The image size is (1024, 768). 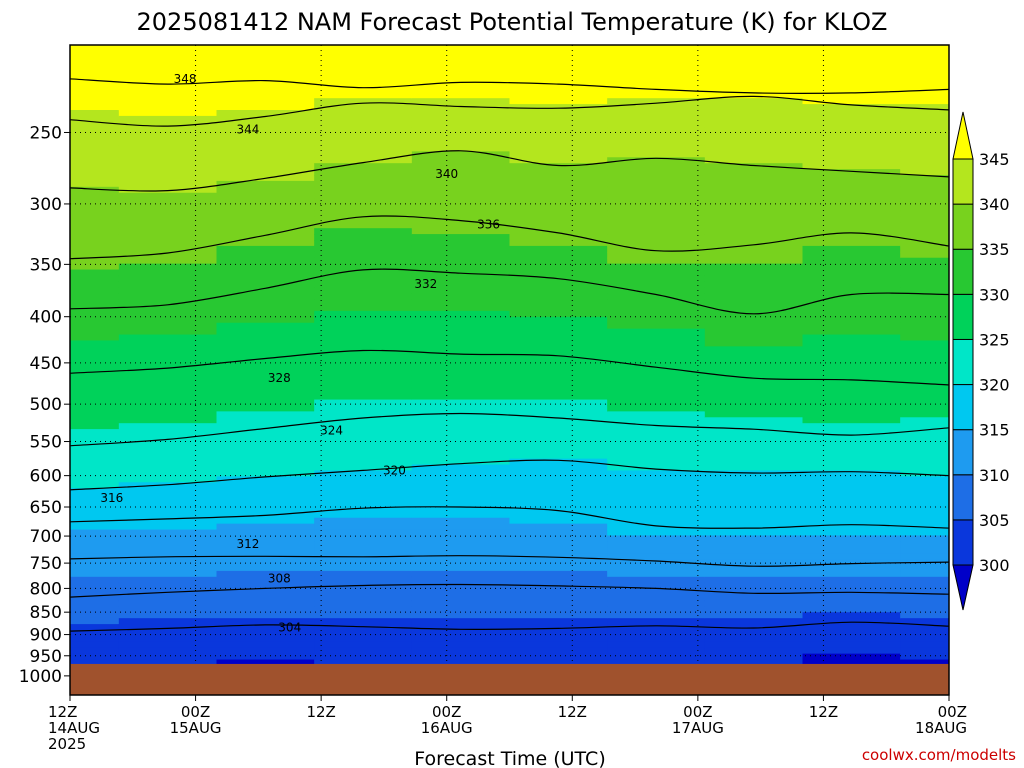 I want to click on colorbar-label: 330, so click(x=994, y=294).